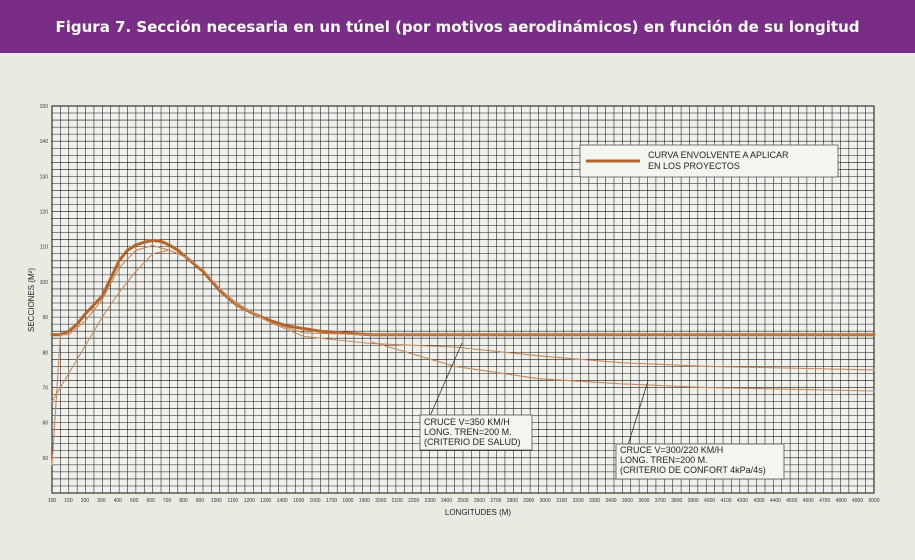 The image size is (915, 560). I want to click on y-tick-label: 70, so click(45, 388).